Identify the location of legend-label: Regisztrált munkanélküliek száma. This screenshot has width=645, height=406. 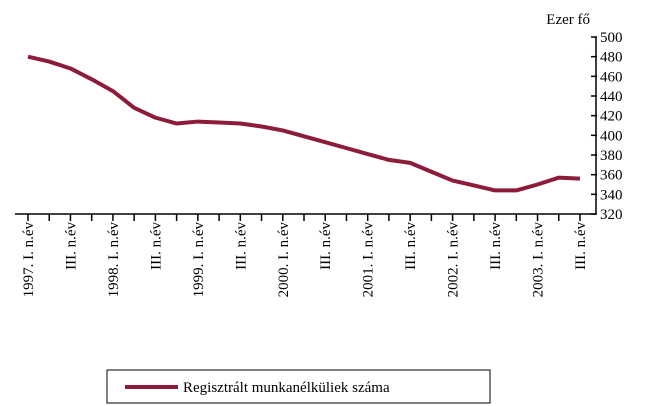
(286, 388).